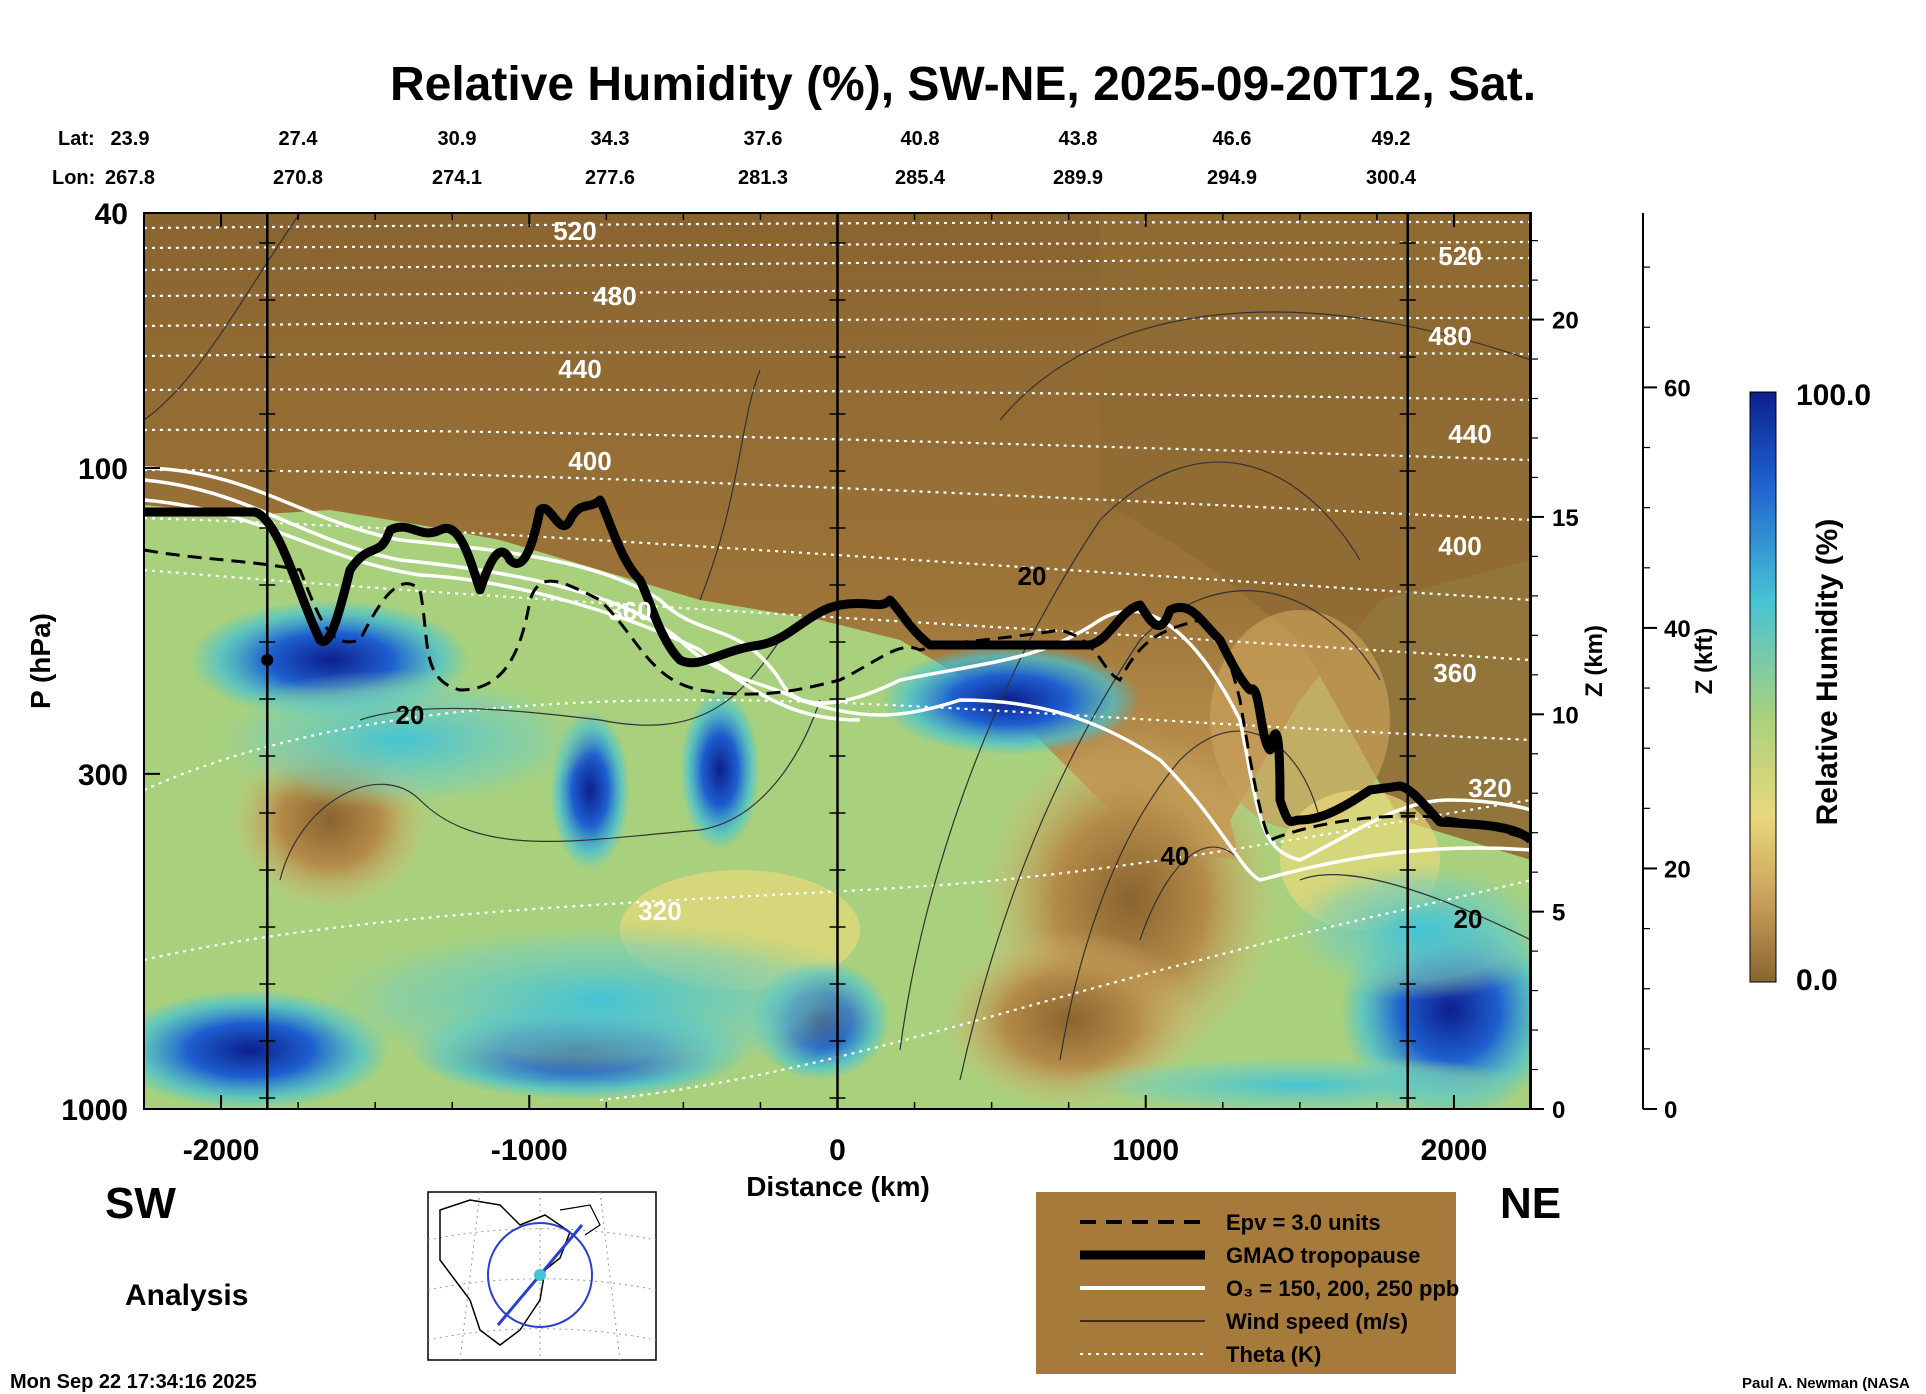  What do you see at coordinates (610, 139) in the screenshot?
I see `lat-value: 34.3` at bounding box center [610, 139].